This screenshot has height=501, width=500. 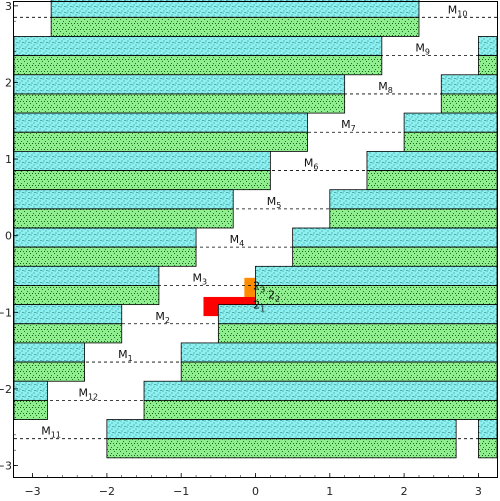 I want to click on strip-label-M12: M12, so click(x=88, y=393).